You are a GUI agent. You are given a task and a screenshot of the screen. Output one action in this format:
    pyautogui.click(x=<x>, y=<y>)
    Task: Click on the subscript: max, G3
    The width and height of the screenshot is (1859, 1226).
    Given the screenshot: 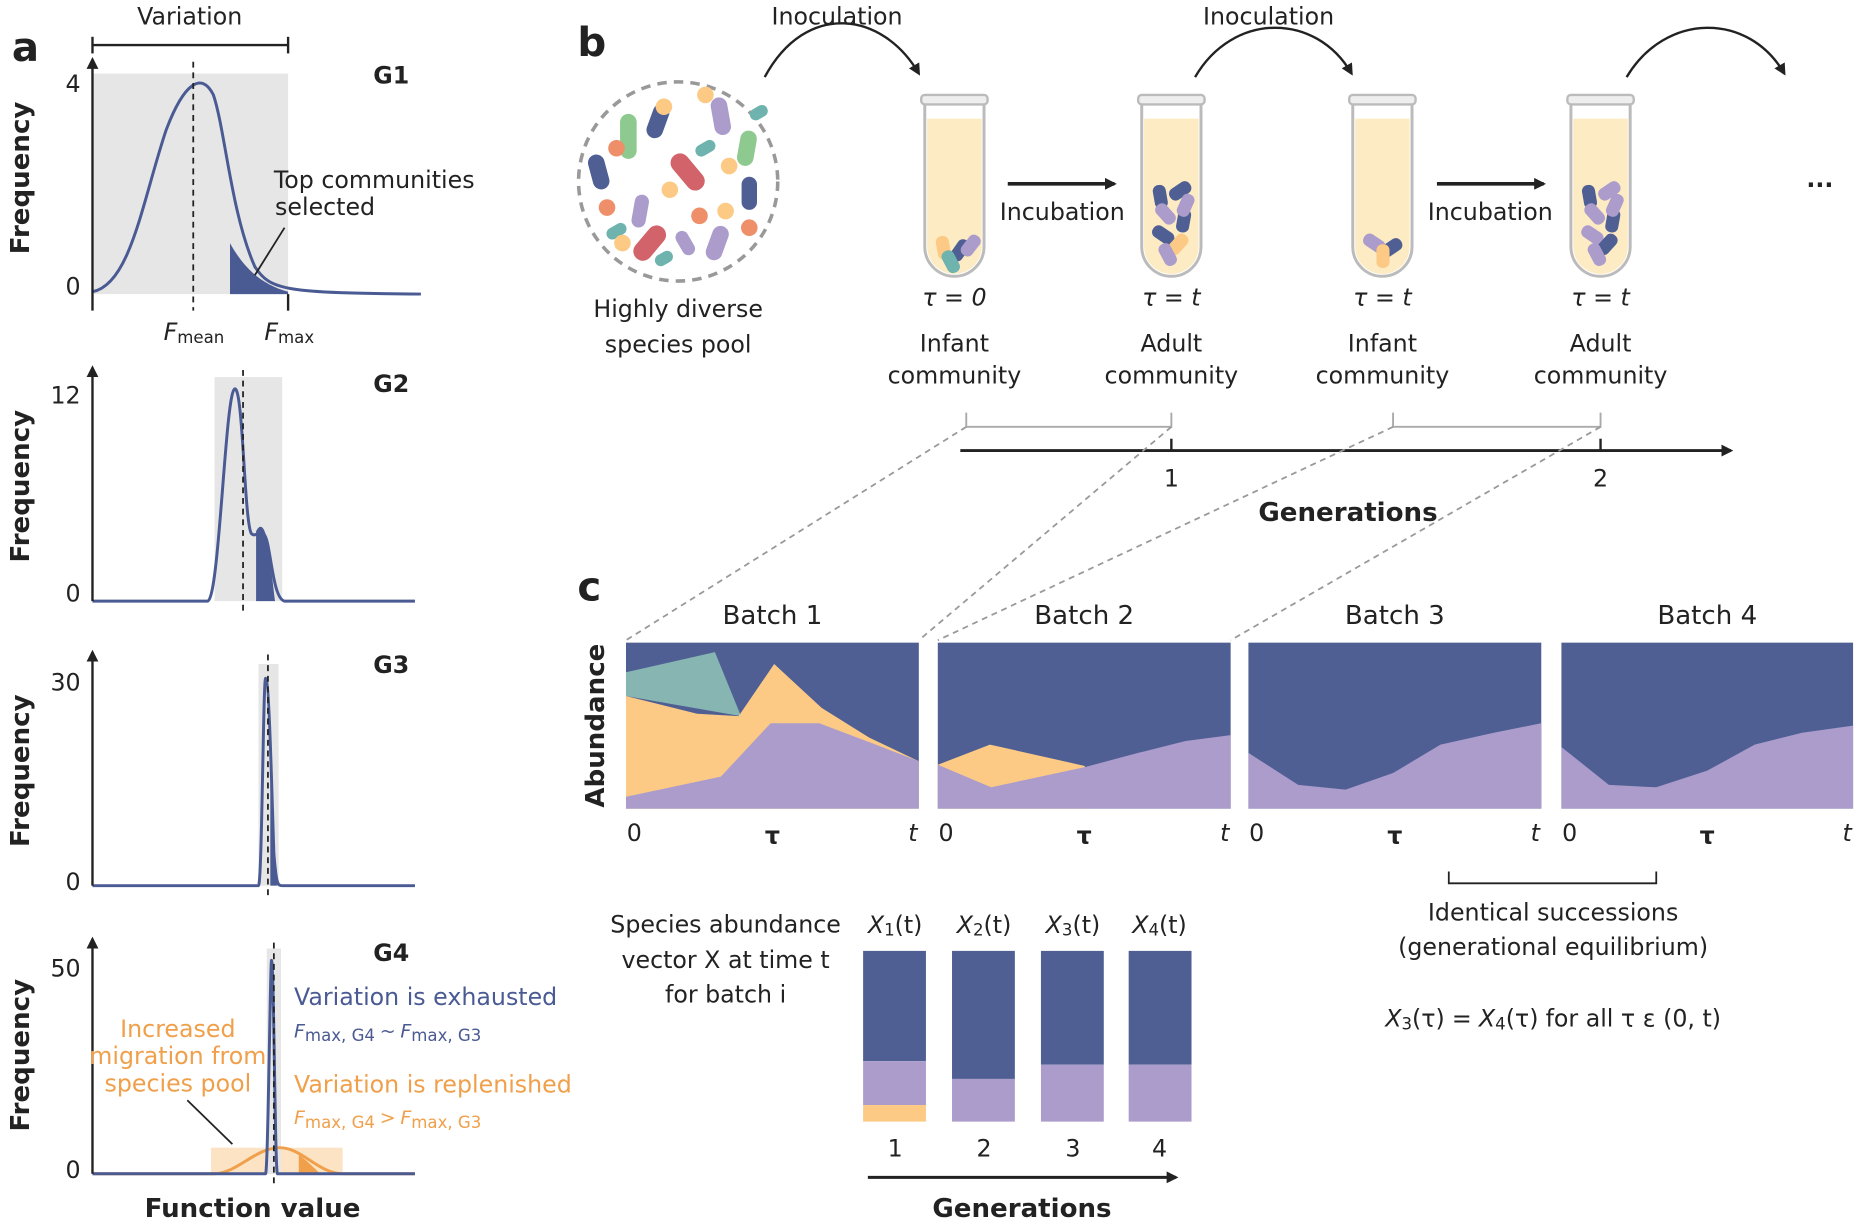 What is the action you would take?
    pyautogui.click(x=446, y=1035)
    